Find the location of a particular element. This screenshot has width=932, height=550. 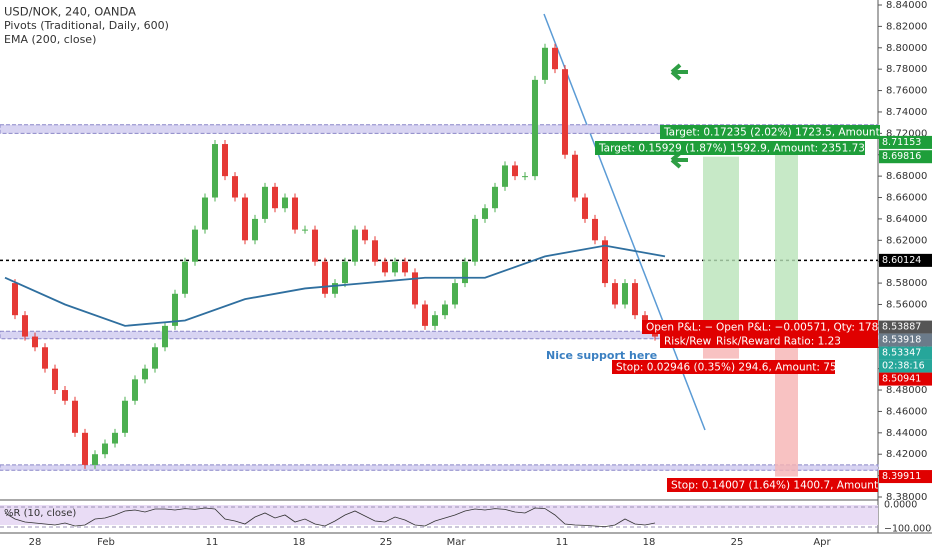

y-tick-label: 8.38000 is located at coordinates (906, 497).